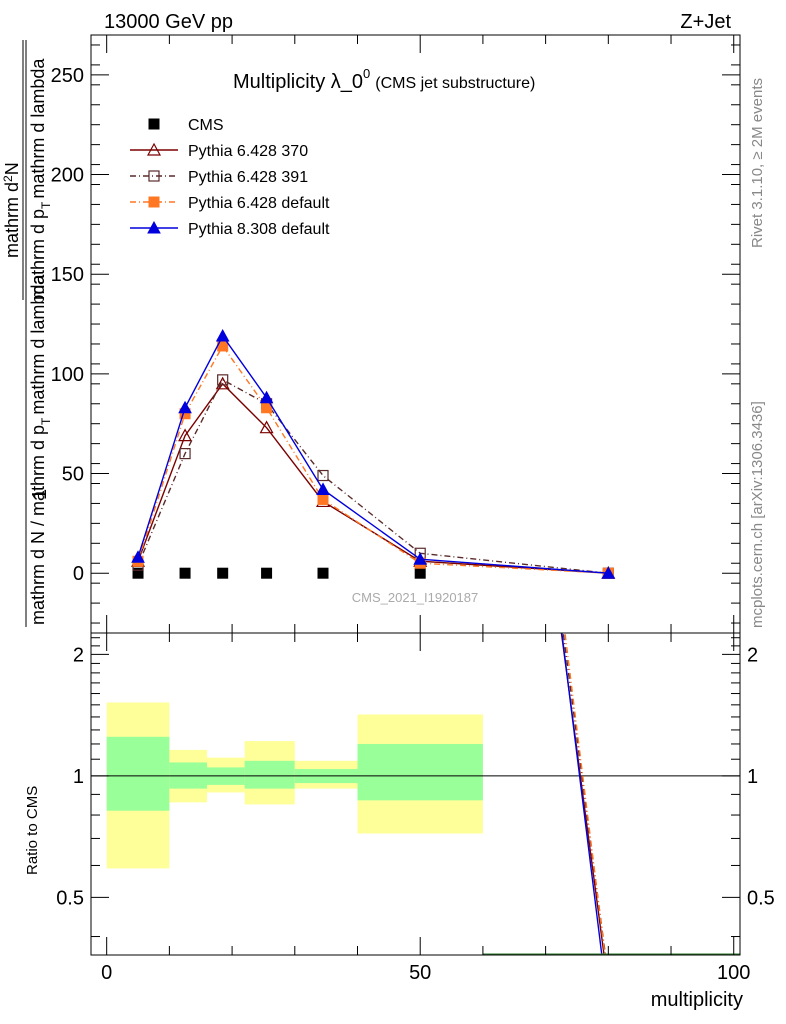 The image size is (786, 1024). Describe the element at coordinates (67, 275) in the screenshot. I see `y-tick-label: 150` at that location.